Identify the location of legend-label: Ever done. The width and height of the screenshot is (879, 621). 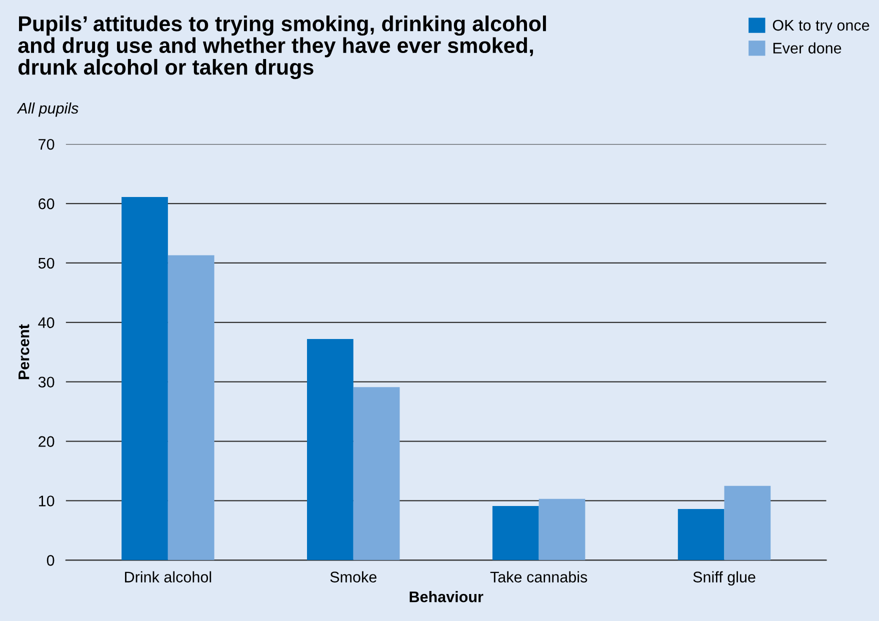
(807, 48).